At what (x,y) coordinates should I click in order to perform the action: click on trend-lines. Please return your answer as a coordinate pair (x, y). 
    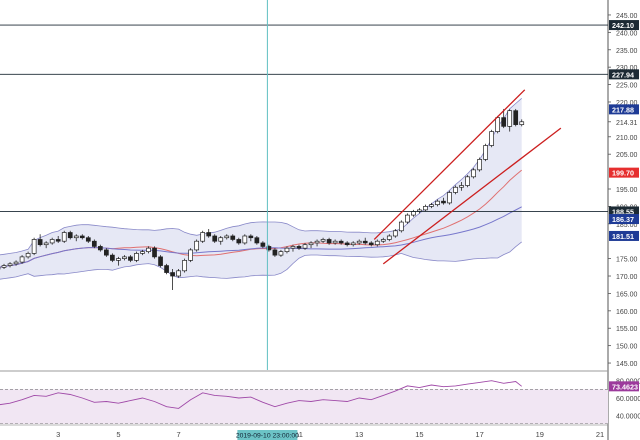
    Looking at the image, I should click on (467, 177).